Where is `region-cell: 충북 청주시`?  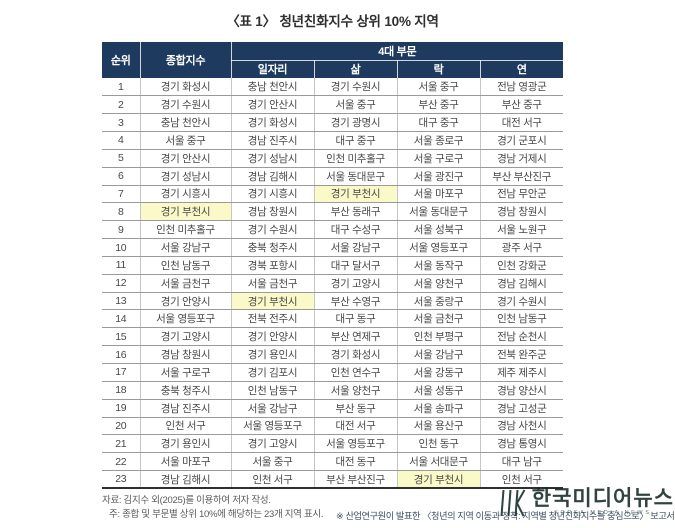
region-cell: 충북 청주시 is located at coordinates (185, 390).